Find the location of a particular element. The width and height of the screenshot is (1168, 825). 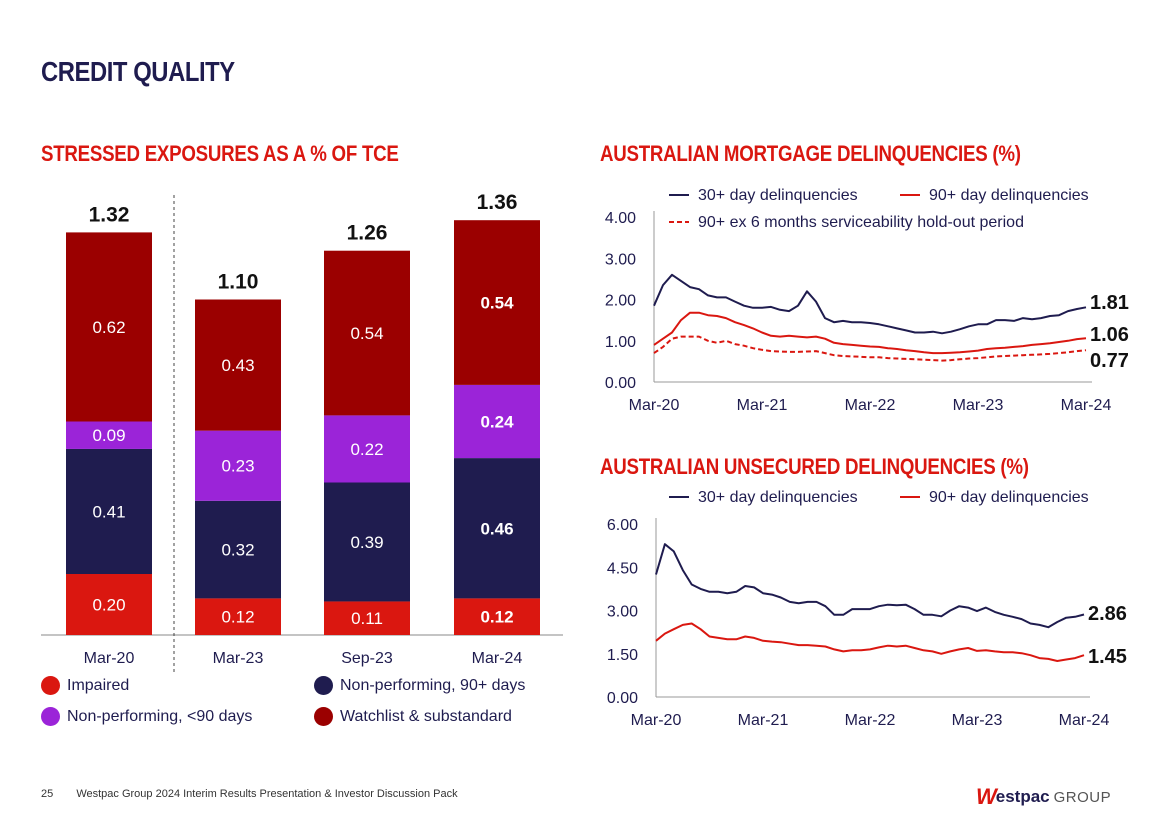

legend-nplt90: Non-performing, <90 days is located at coordinates (146, 716).